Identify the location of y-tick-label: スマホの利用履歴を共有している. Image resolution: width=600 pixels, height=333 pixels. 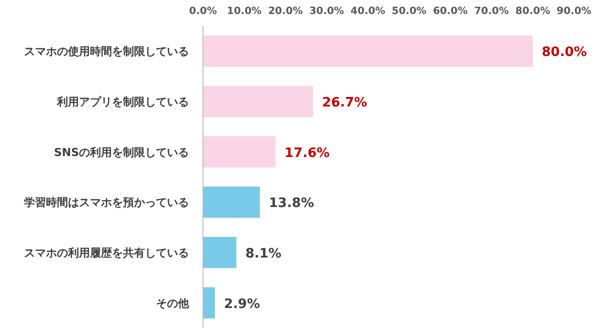
(106, 253).